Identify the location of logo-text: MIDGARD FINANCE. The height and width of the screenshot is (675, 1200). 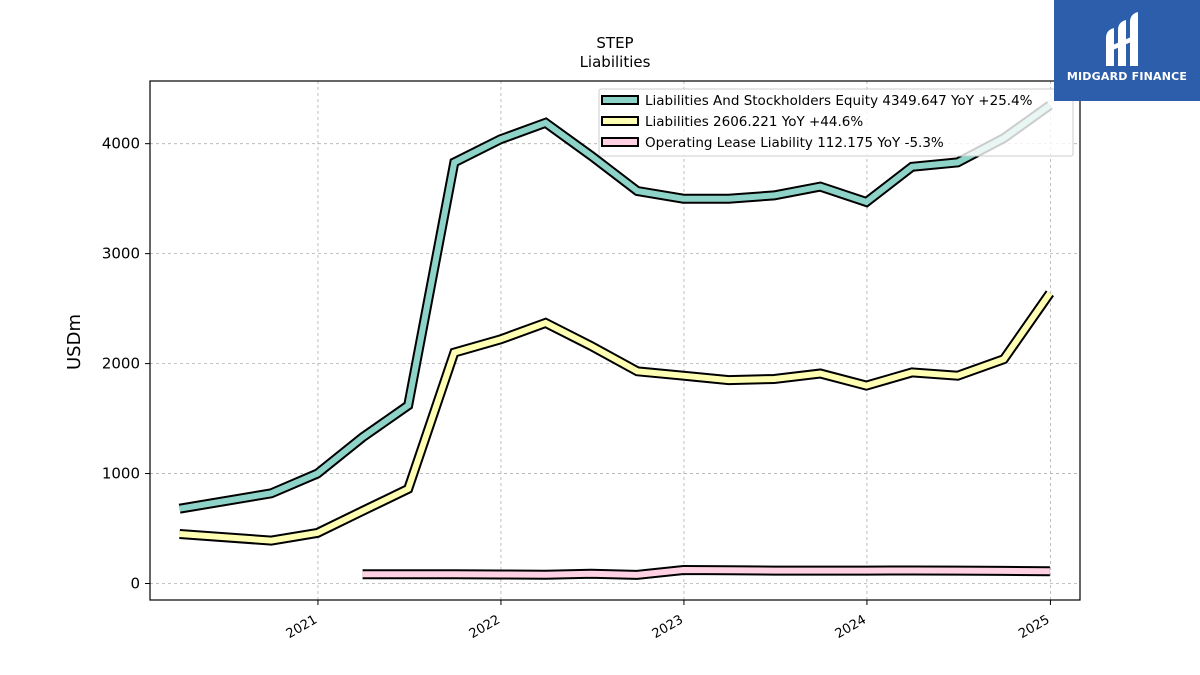
(1127, 76).